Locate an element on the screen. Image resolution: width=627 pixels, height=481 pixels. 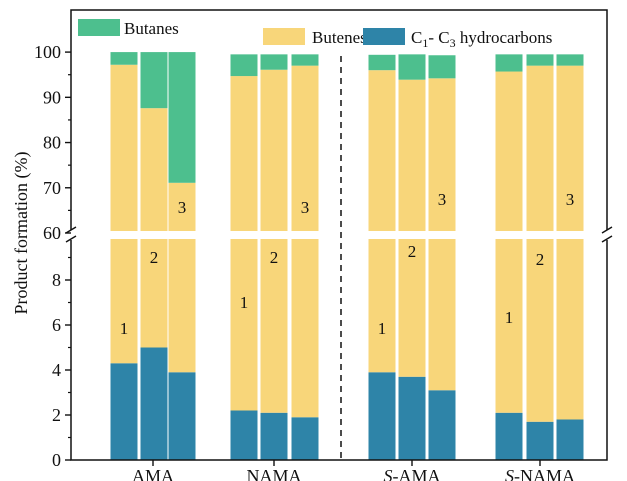
break-mark-right-a is located at coordinates (607, 230).